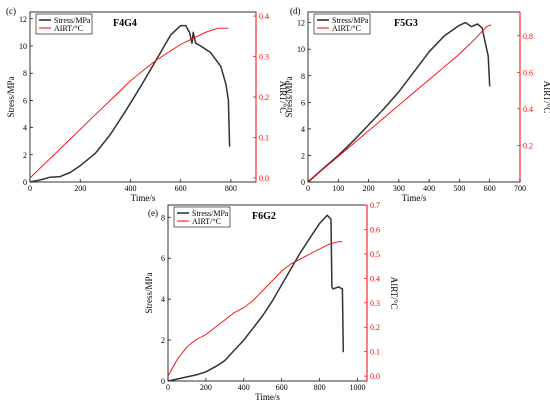  I want to click on panel-letter: (c), so click(11, 11).